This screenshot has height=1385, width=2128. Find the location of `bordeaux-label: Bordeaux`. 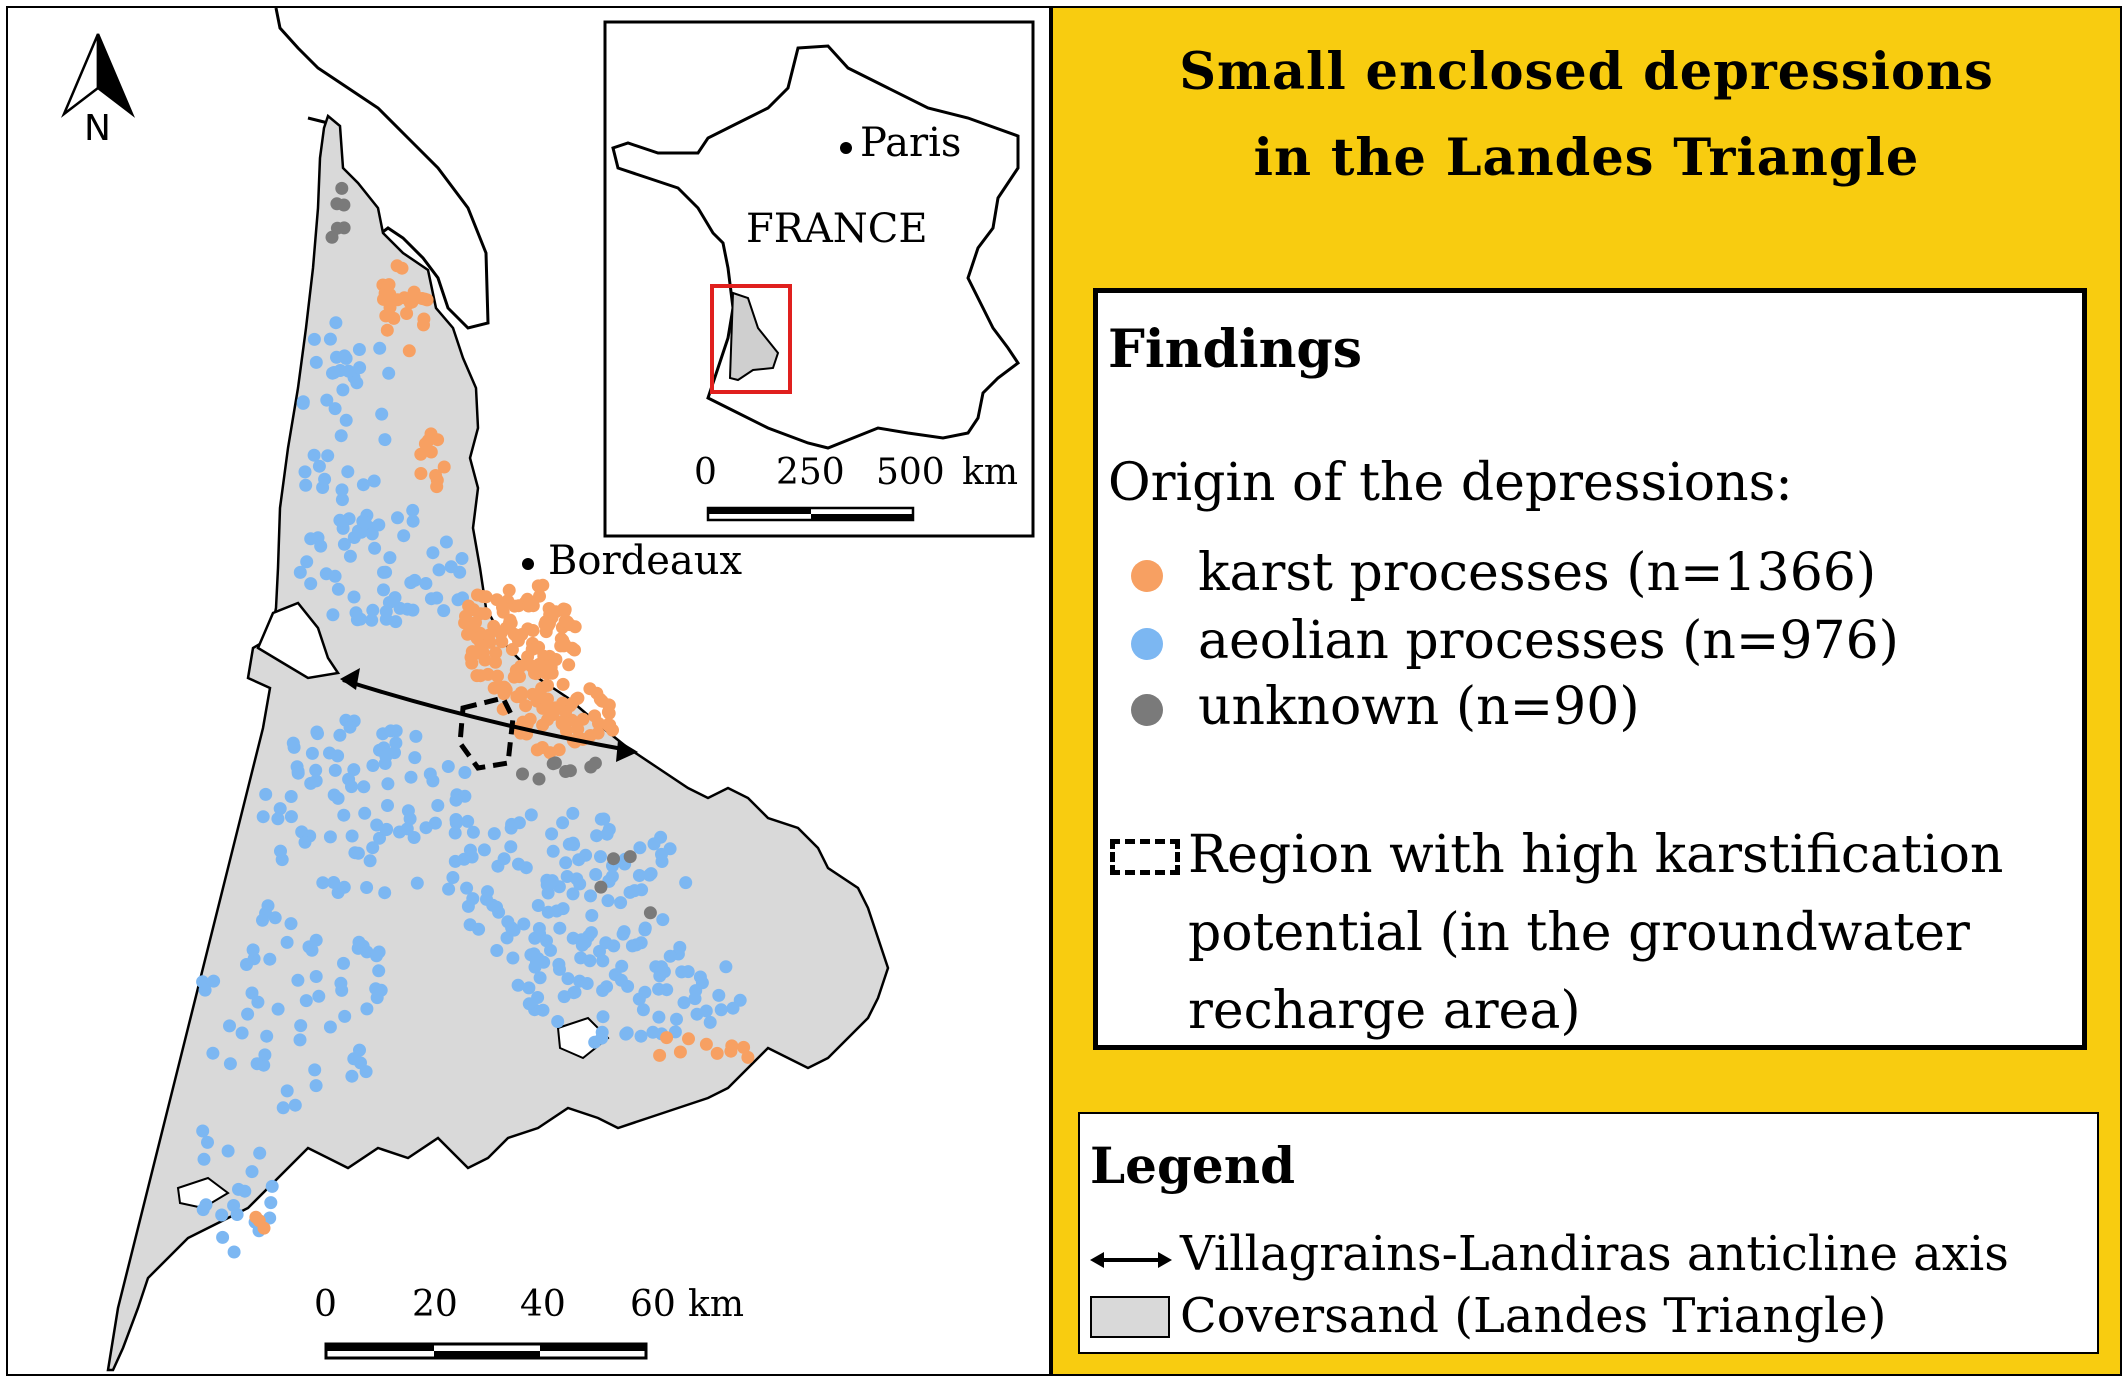

bordeaux-label: Bordeaux is located at coordinates (645, 561).